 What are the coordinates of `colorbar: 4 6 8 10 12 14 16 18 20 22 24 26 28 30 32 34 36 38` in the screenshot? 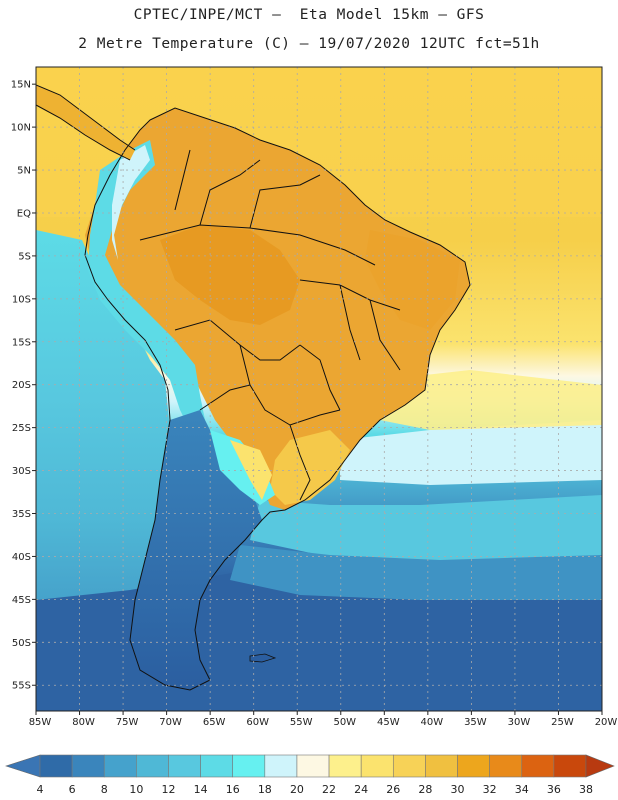 It's located at (310, 775).